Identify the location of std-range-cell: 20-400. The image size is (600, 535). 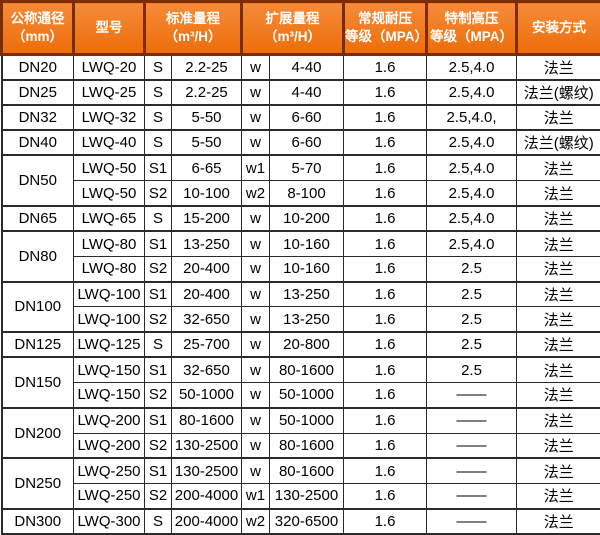
(206, 269).